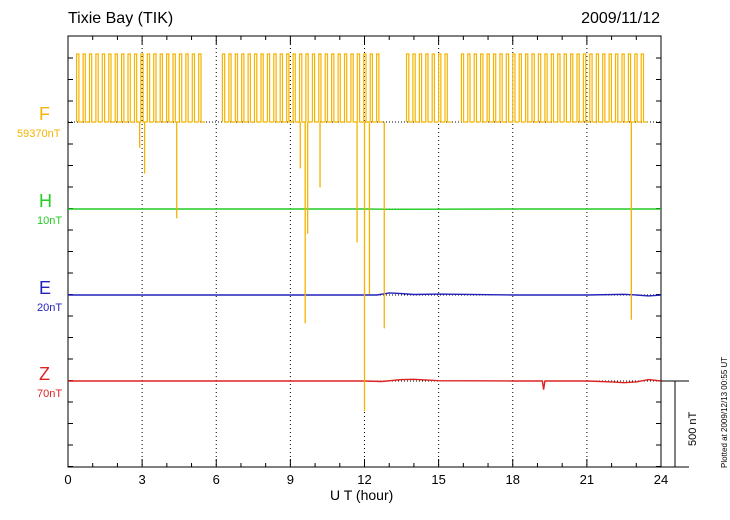 The height and width of the screenshot is (520, 730). What do you see at coordinates (50, 394) in the screenshot?
I see `component-z-baseline: 70nT` at bounding box center [50, 394].